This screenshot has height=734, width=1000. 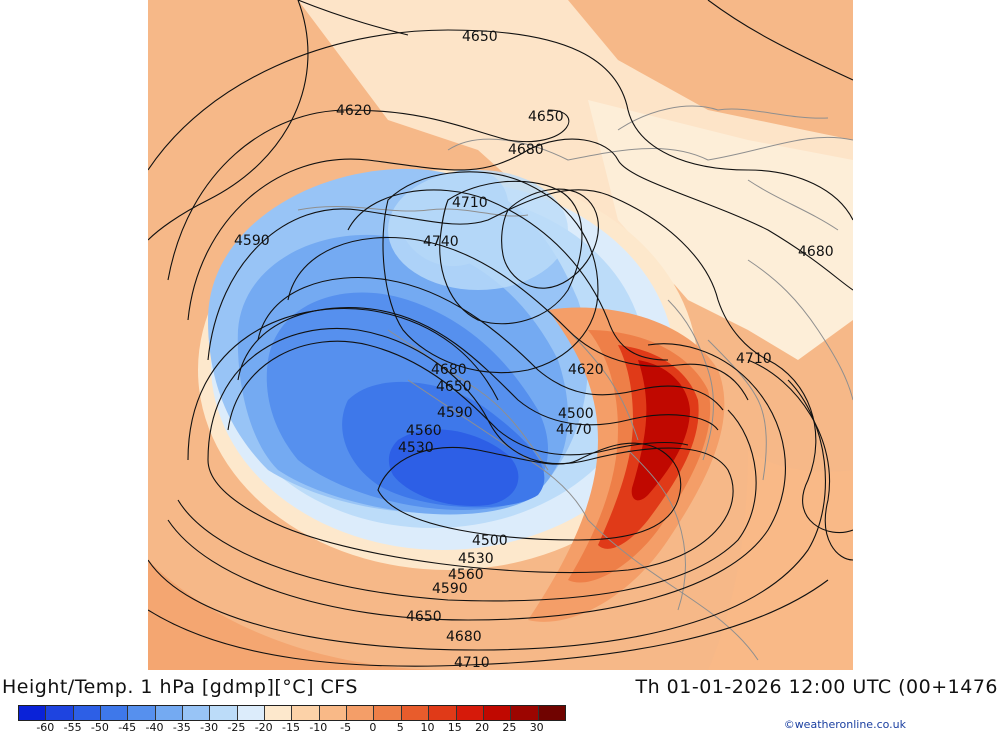 What do you see at coordinates (154, 727) in the screenshot?
I see `legend-tick-label: -40` at bounding box center [154, 727].